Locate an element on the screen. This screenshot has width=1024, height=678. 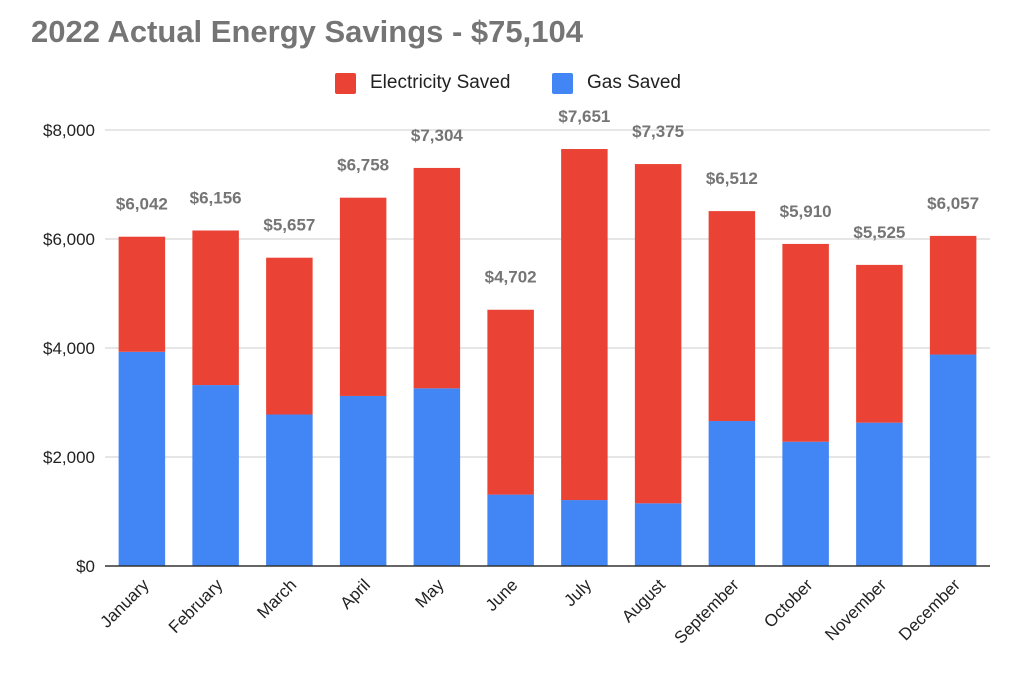
total-data-label: $6,057 is located at coordinates (953, 203).